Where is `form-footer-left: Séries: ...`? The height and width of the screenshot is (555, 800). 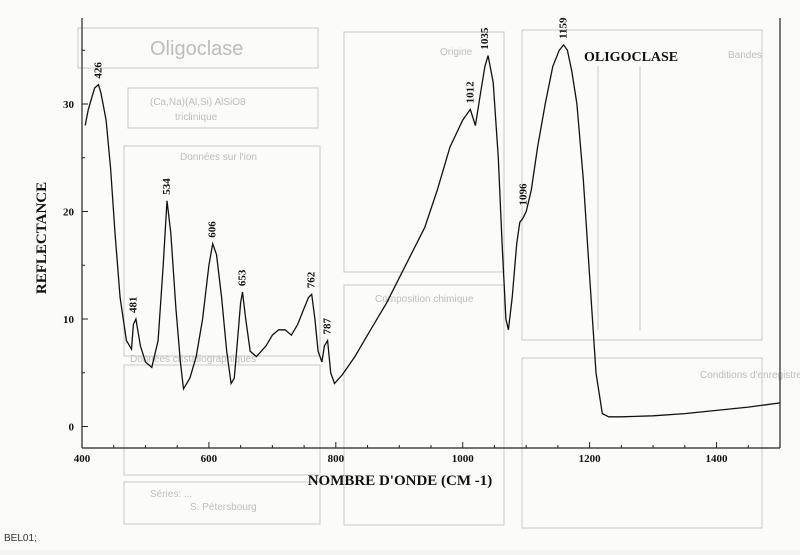
form-footer-left: Séries: ... is located at coordinates (171, 494).